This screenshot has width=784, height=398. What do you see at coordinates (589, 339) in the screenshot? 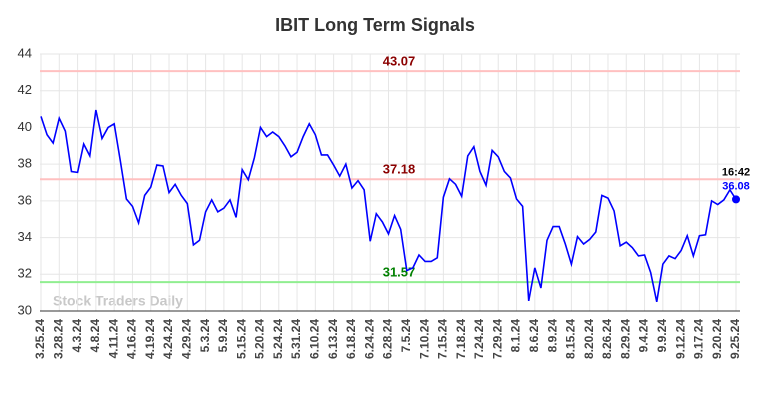
I see `x-tick-label: 8.20.24` at bounding box center [589, 339].